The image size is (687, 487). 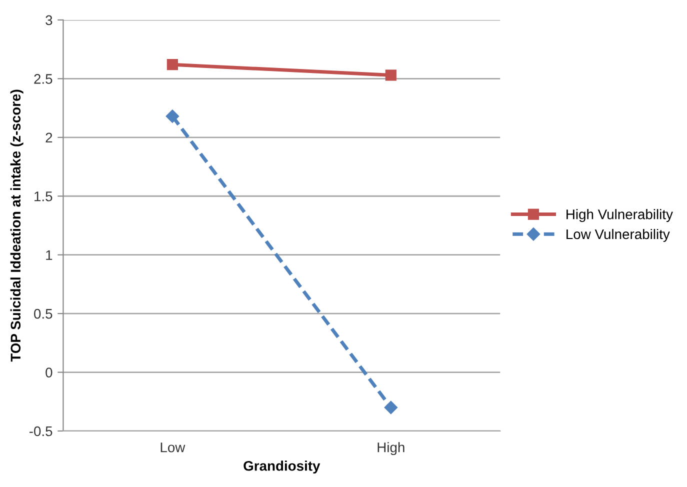 What do you see at coordinates (49, 137) in the screenshot?
I see `y-tick-label: 2` at bounding box center [49, 137].